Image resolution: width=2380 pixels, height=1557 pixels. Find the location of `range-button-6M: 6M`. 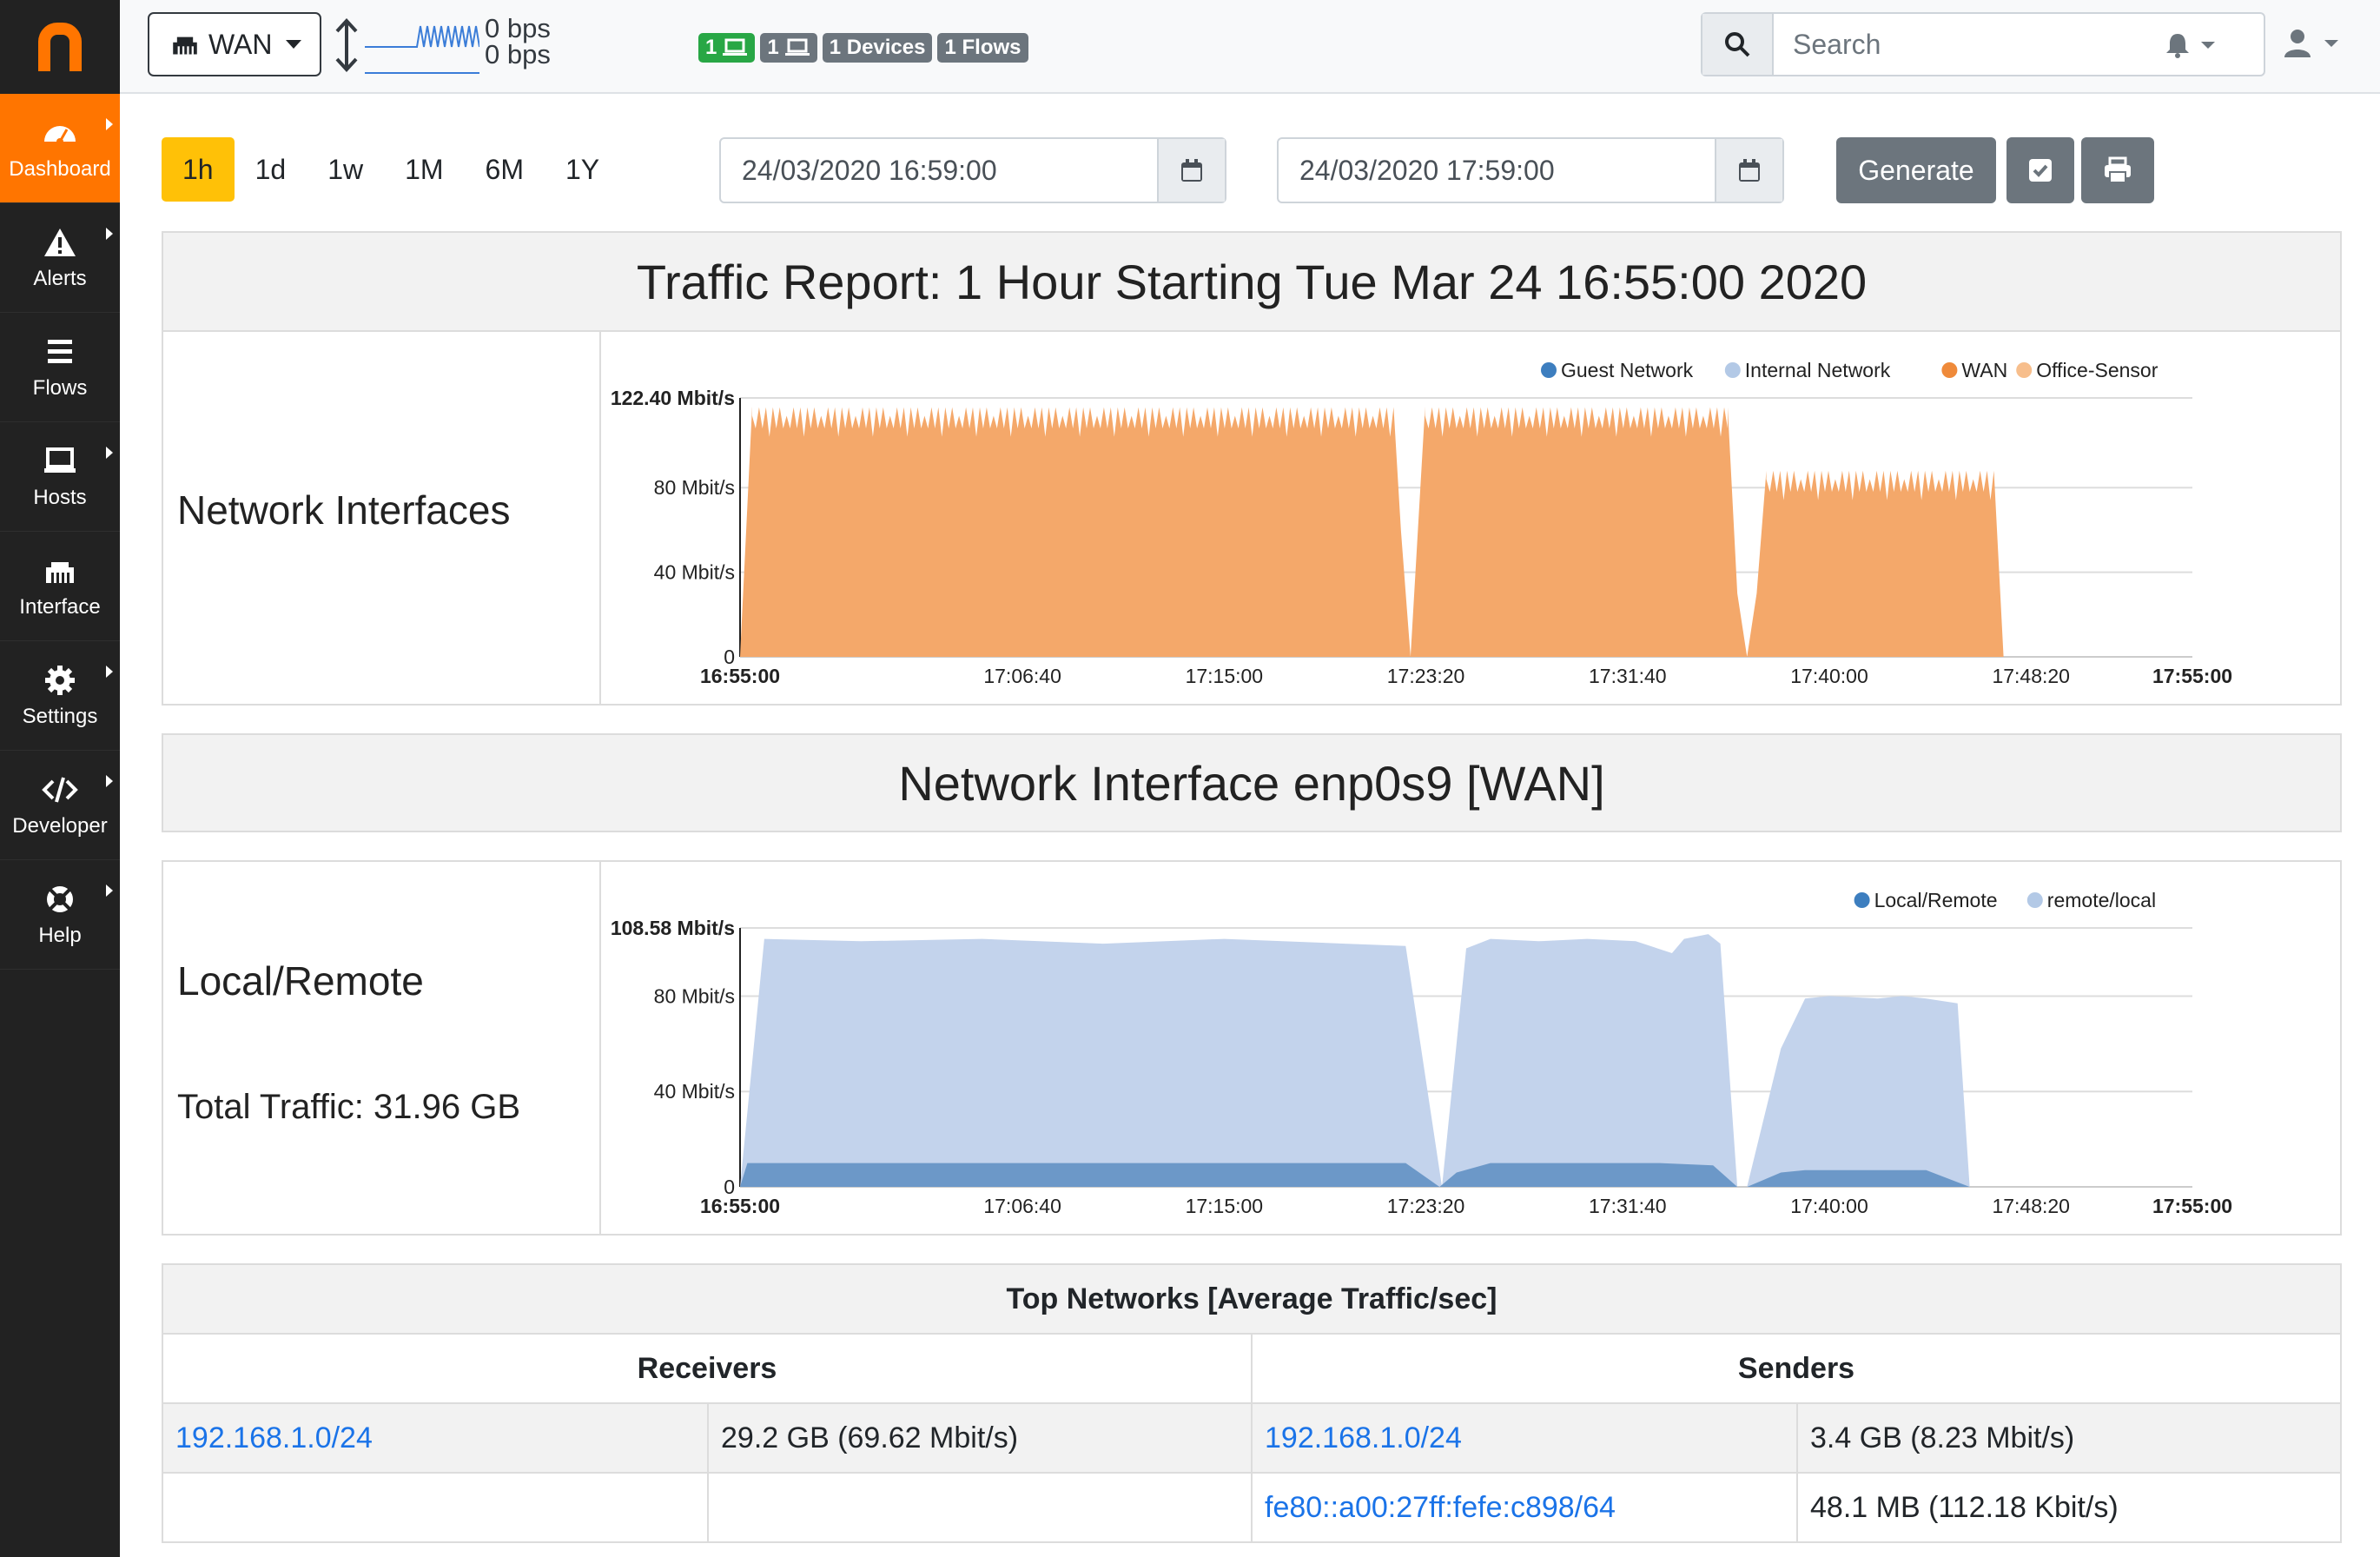

range-button-6M: 6M is located at coordinates (505, 169).